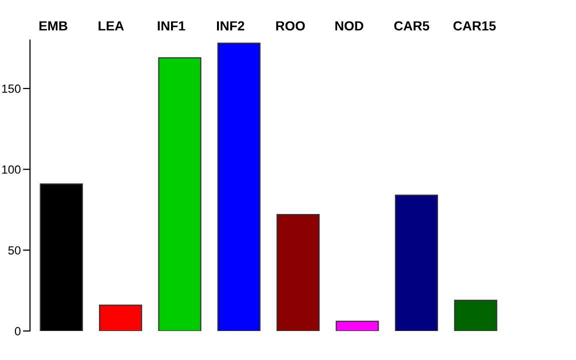 Image resolution: width=576 pixels, height=360 pixels. Describe the element at coordinates (412, 26) in the screenshot. I see `x-tick-label: CAR5` at that location.